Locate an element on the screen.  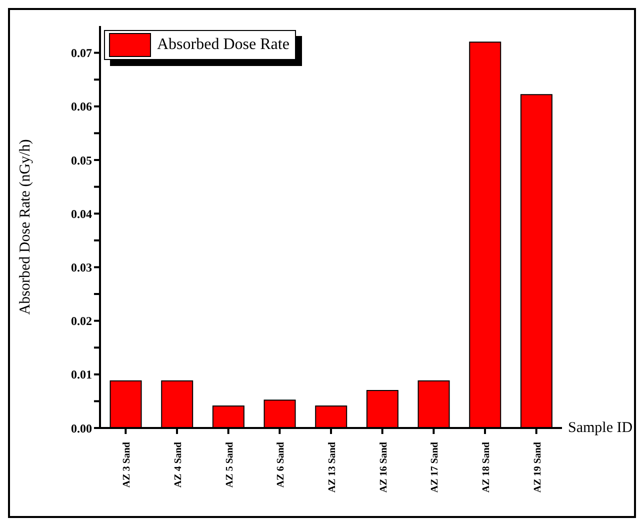
x-tick-label: AZ 6 Sand is located at coordinates (281, 465).